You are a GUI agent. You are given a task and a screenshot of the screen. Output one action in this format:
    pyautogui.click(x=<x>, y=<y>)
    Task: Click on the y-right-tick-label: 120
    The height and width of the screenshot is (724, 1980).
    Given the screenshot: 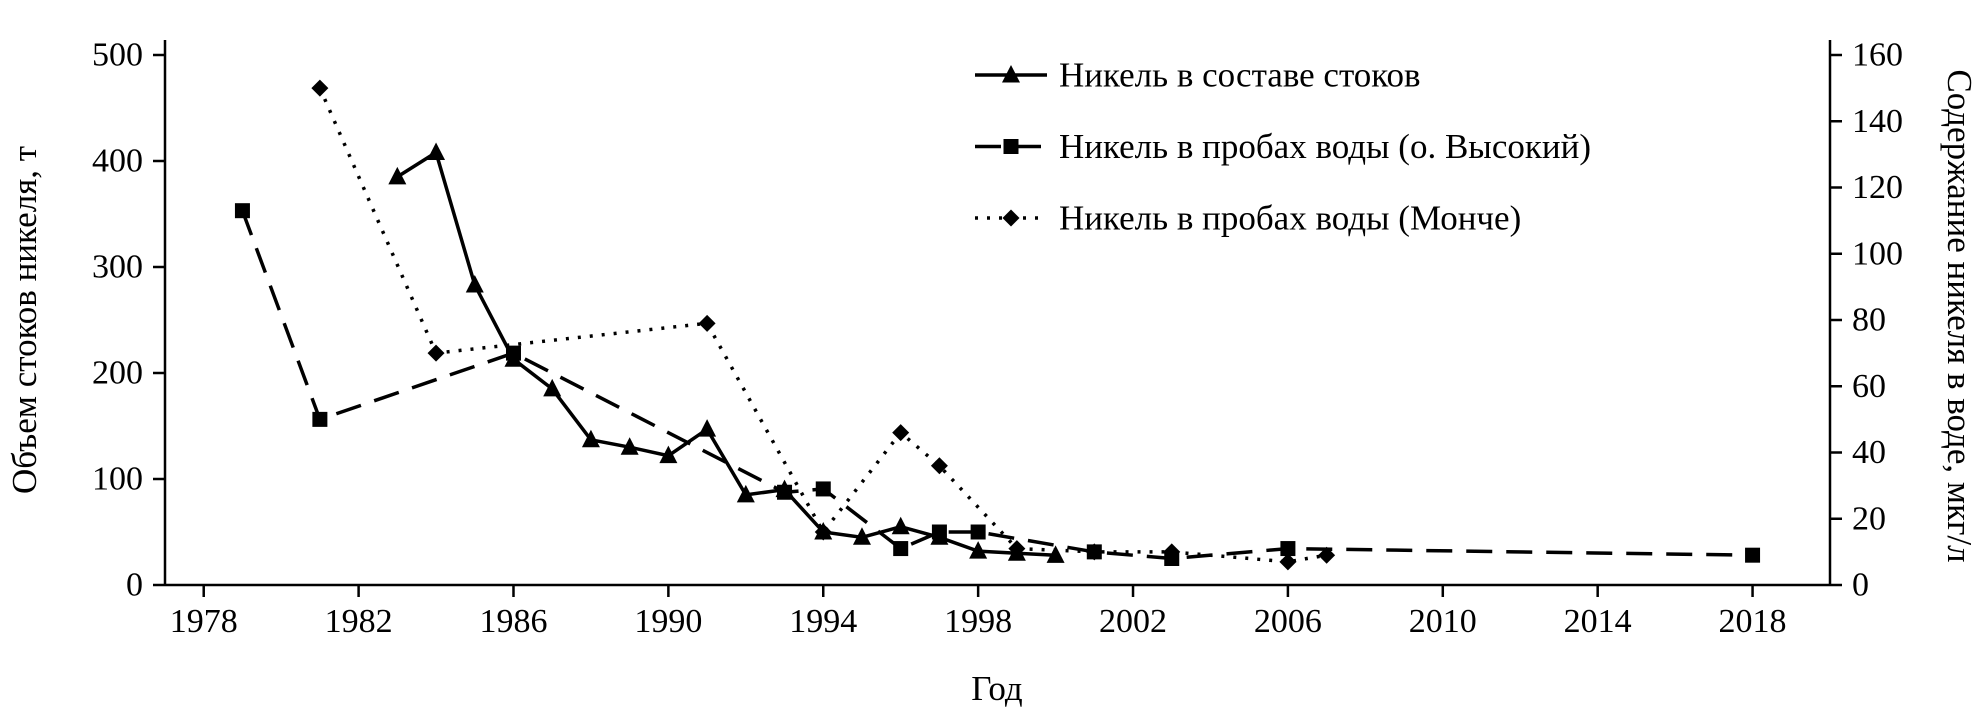 What is the action you would take?
    pyautogui.click(x=1877, y=187)
    